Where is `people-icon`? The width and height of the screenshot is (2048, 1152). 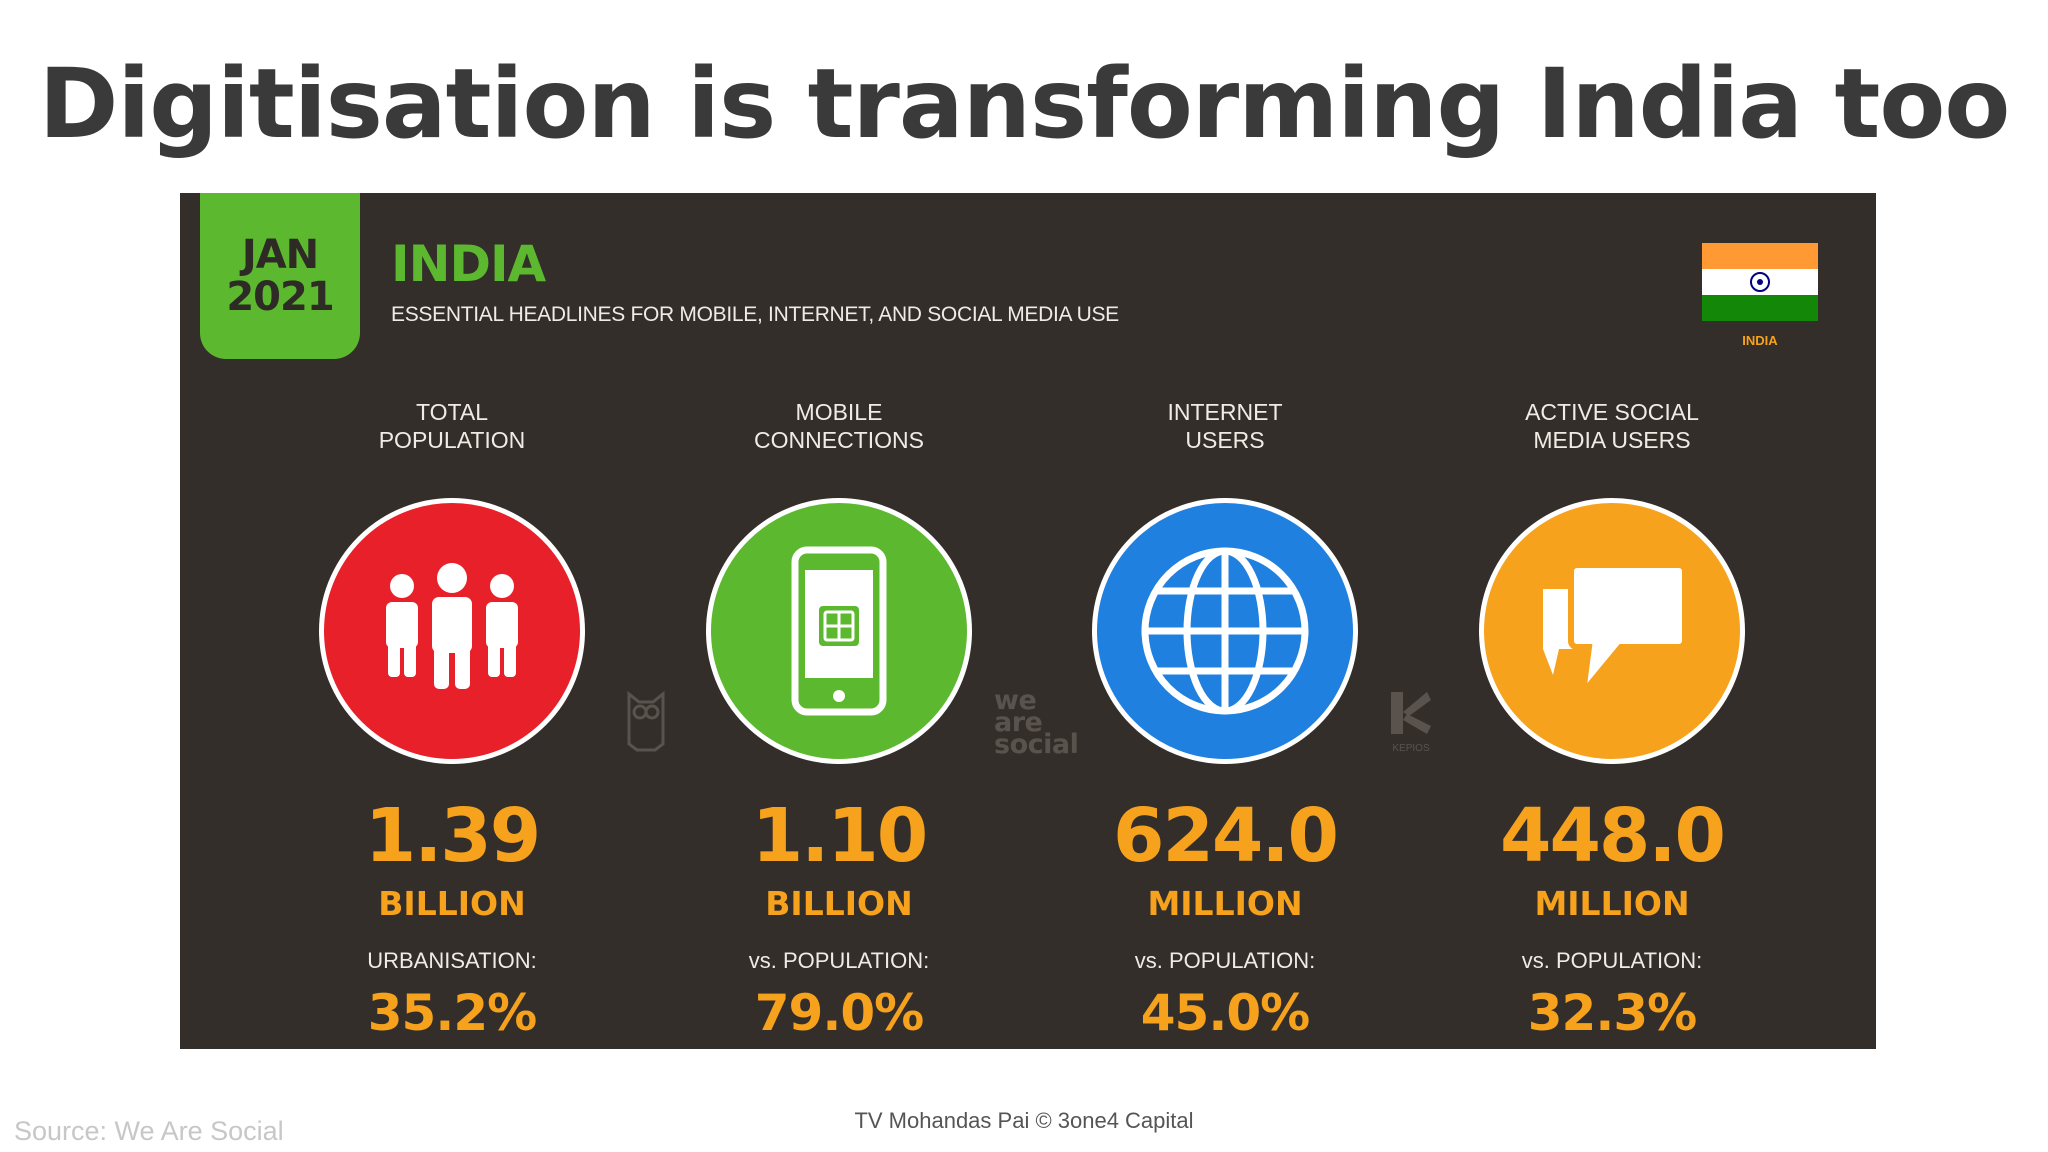 people-icon is located at coordinates (452, 631).